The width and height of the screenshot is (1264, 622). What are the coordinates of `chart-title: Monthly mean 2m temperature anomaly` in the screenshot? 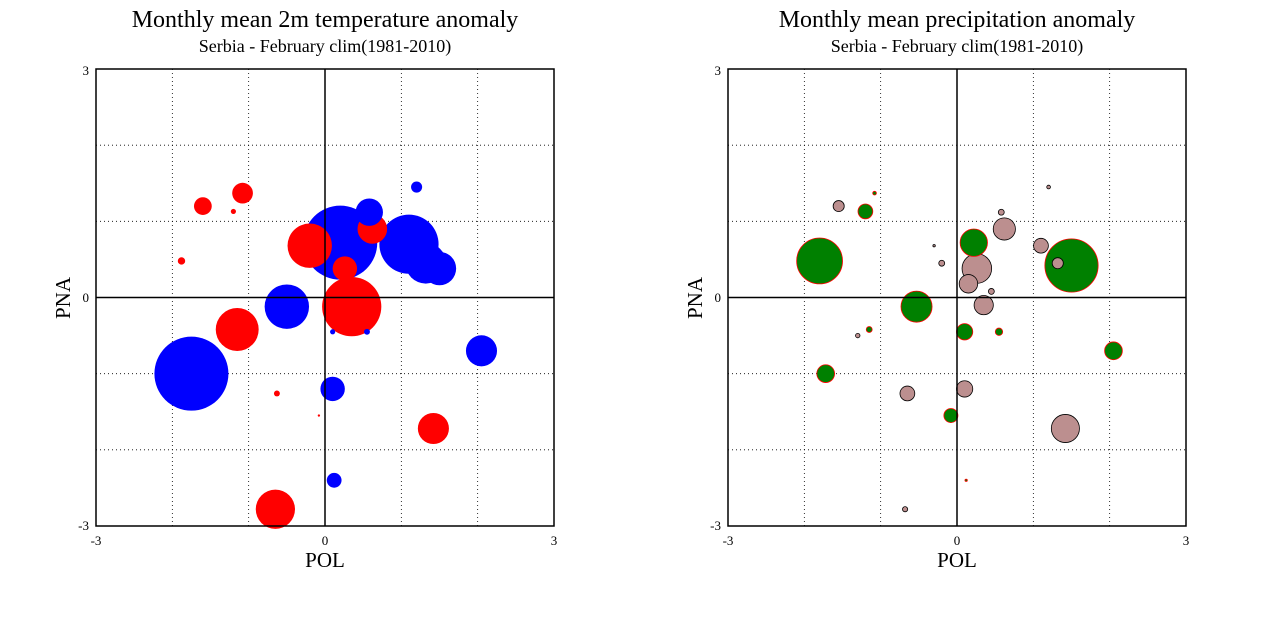 It's located at (325, 20).